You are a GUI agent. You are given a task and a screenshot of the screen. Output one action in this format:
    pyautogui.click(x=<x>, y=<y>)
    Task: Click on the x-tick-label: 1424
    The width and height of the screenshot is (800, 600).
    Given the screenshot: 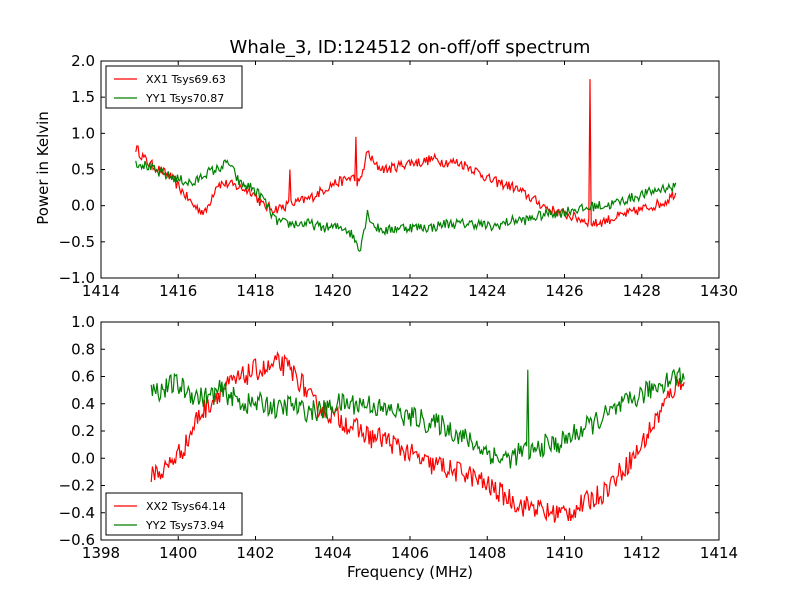 What is the action you would take?
    pyautogui.click(x=487, y=291)
    